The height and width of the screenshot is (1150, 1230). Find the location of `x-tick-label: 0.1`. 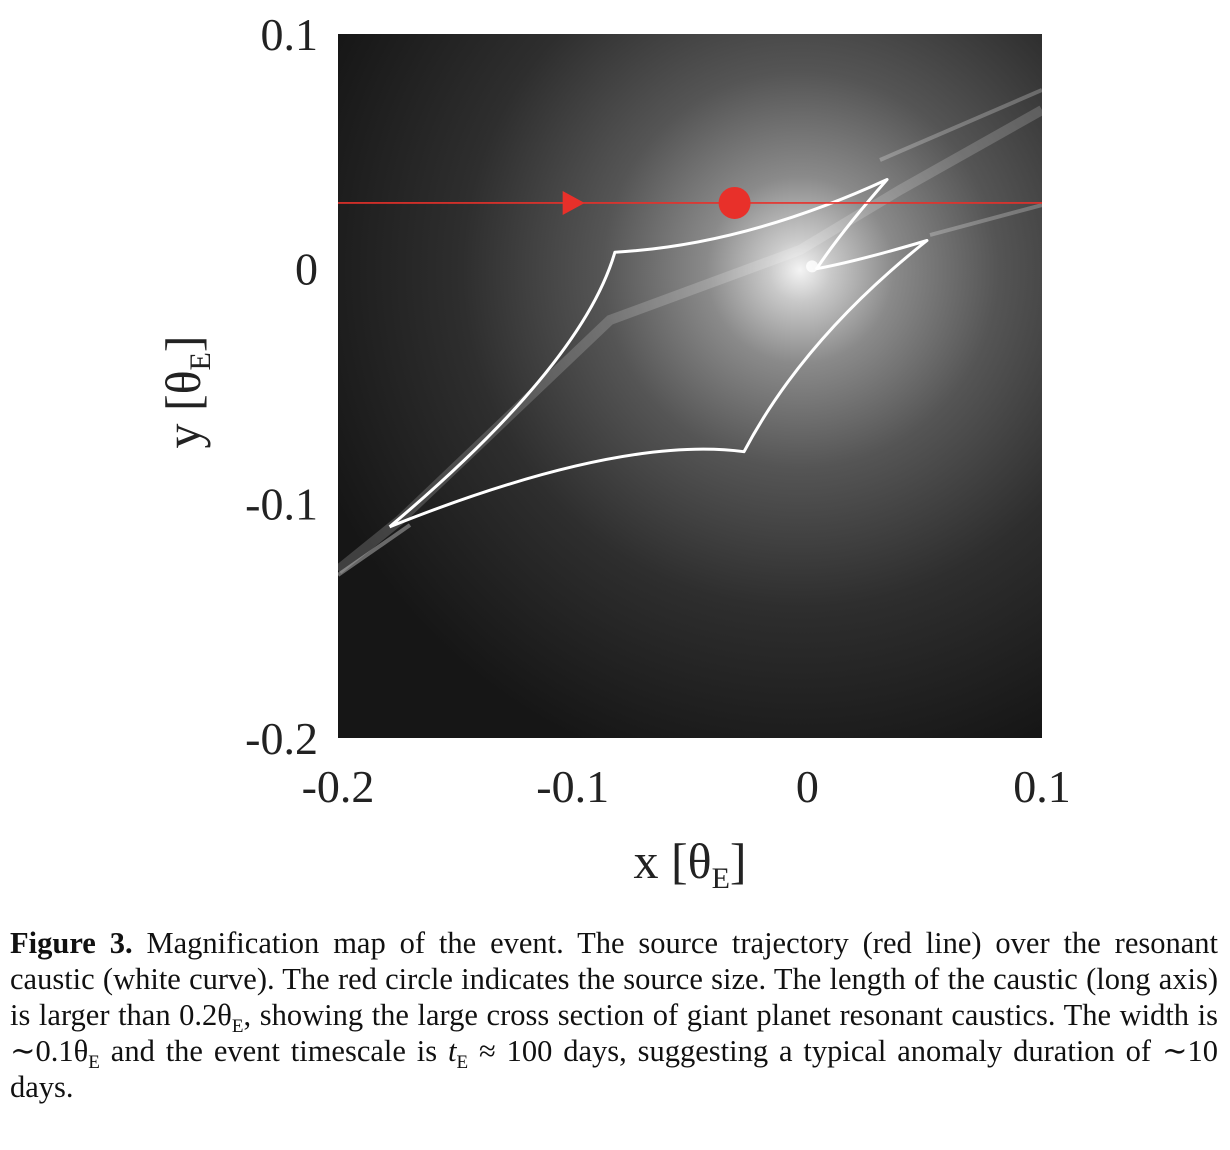

x-tick-label: 0.1 is located at coordinates (1042, 786).